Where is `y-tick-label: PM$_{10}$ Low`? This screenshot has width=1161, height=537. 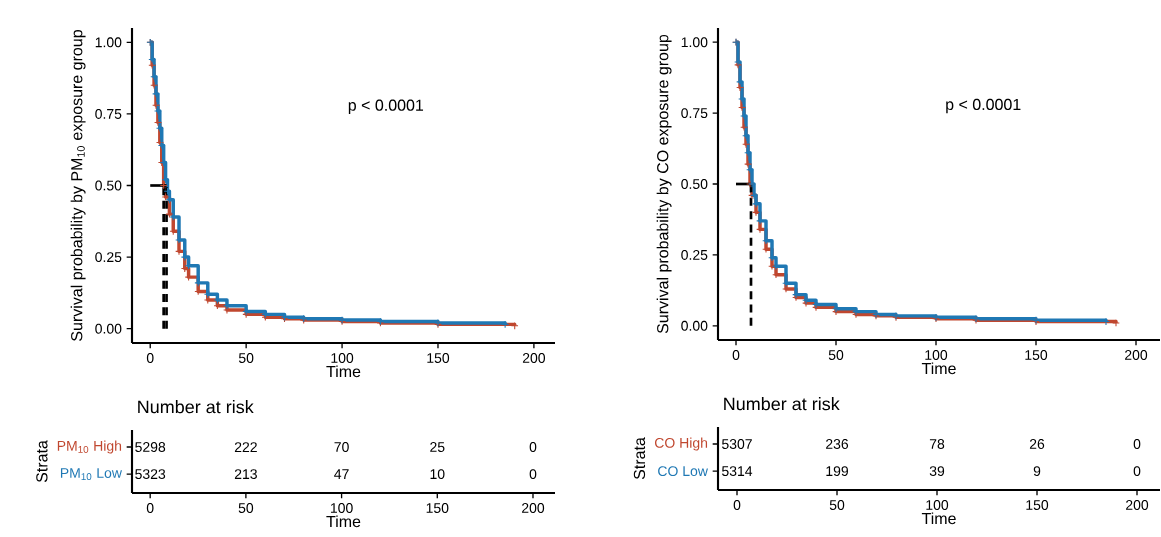 y-tick-label: PM$_{10}$ Low is located at coordinates (91, 474).